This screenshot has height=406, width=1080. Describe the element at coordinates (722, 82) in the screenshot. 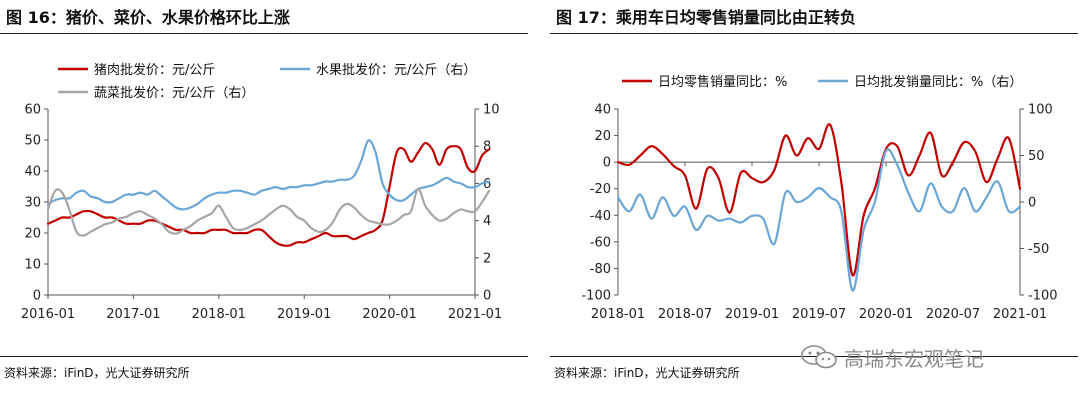

I see `legend-label: 日均零售销量同比：%` at that location.